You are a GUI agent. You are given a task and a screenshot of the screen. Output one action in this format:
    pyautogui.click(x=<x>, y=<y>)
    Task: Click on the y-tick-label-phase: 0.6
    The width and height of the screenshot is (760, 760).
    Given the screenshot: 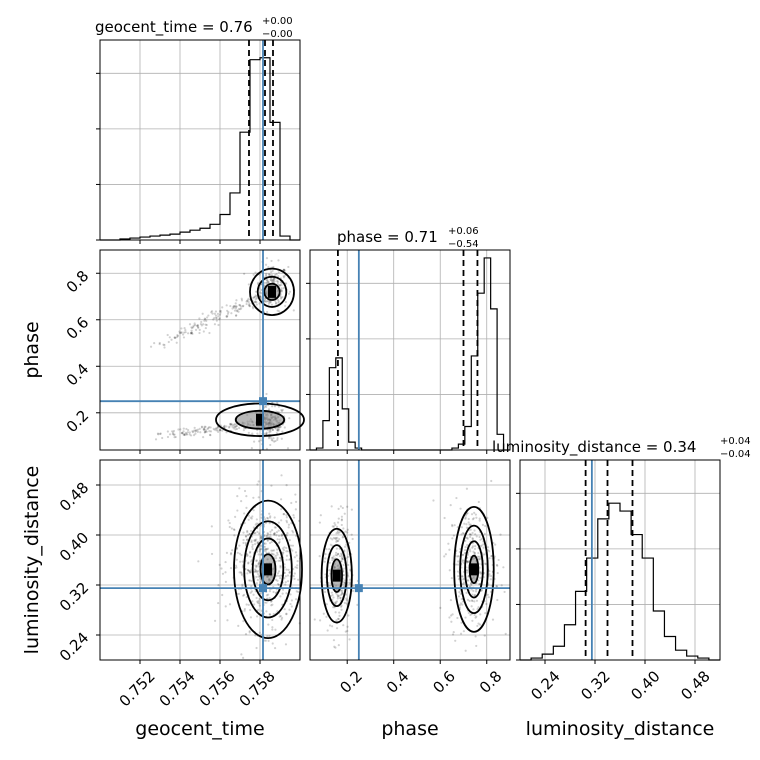 What is the action you would take?
    pyautogui.click(x=78, y=328)
    